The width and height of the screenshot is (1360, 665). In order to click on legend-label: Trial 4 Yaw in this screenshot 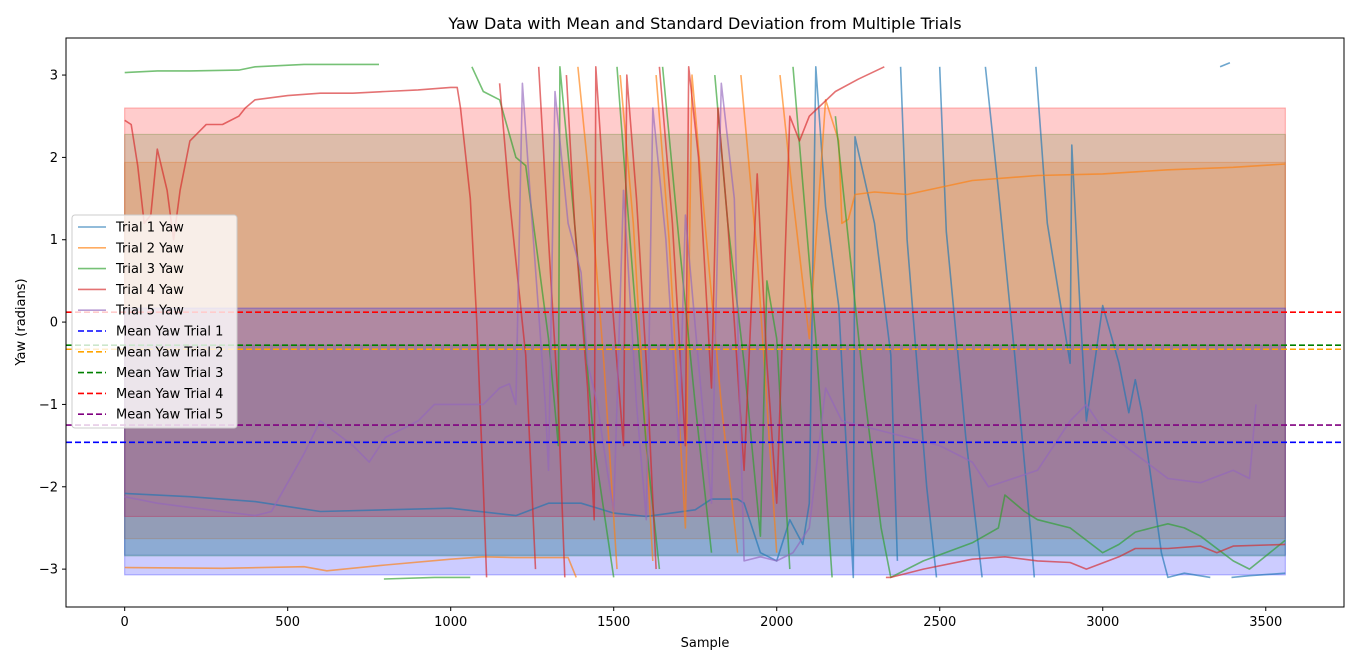, I will do `click(149, 290)`.